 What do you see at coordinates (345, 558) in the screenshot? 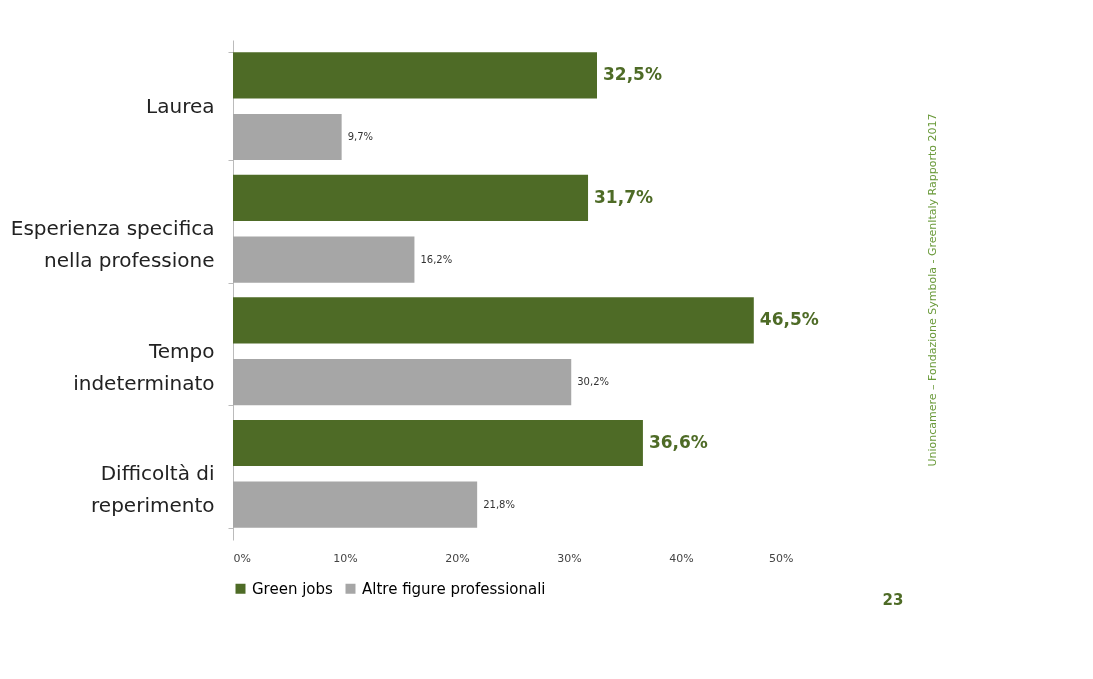
I see `x-tick-label: 10%` at bounding box center [345, 558].